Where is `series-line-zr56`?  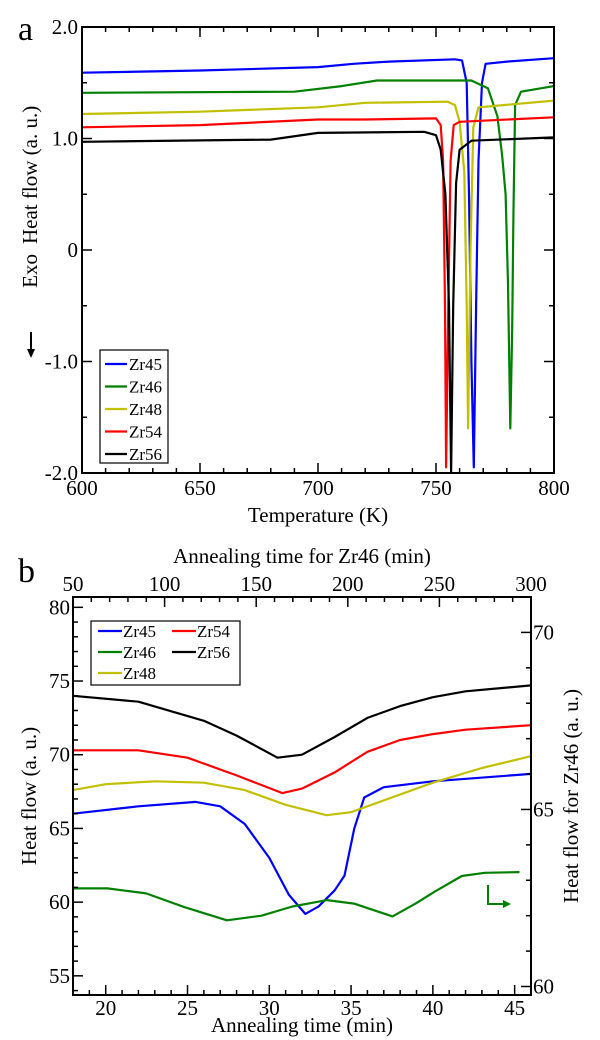
series-line-zr56 is located at coordinates (302, 721).